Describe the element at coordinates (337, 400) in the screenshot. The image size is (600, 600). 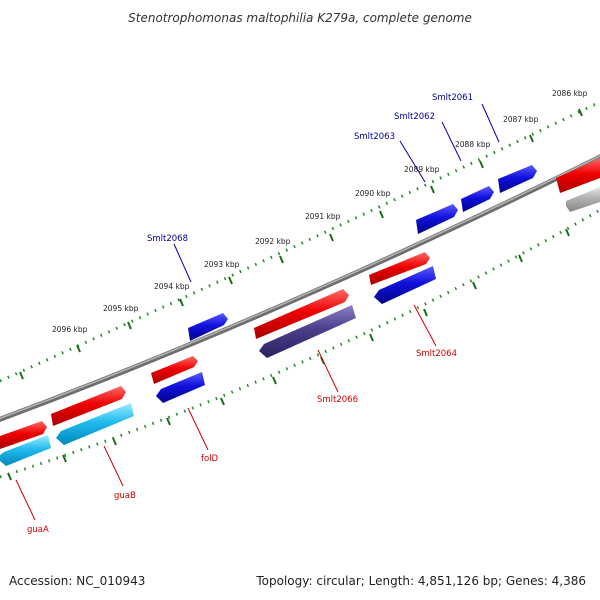
I see `gene-label-smlt2066: Smlt2066` at that location.